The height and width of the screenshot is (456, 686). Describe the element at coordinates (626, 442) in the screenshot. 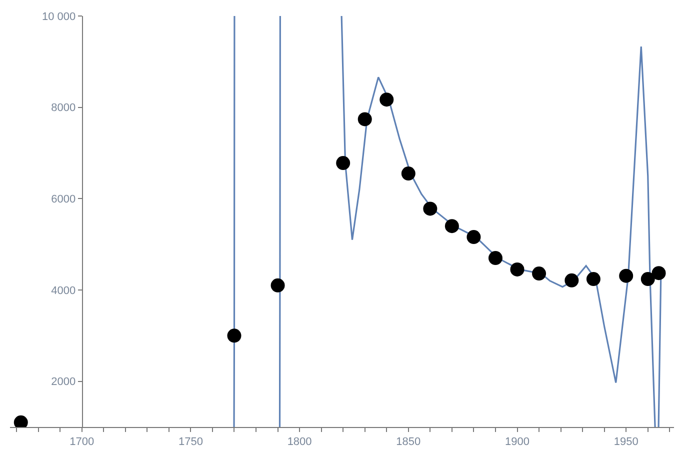

I see `x-tick-label: 1950` at that location.